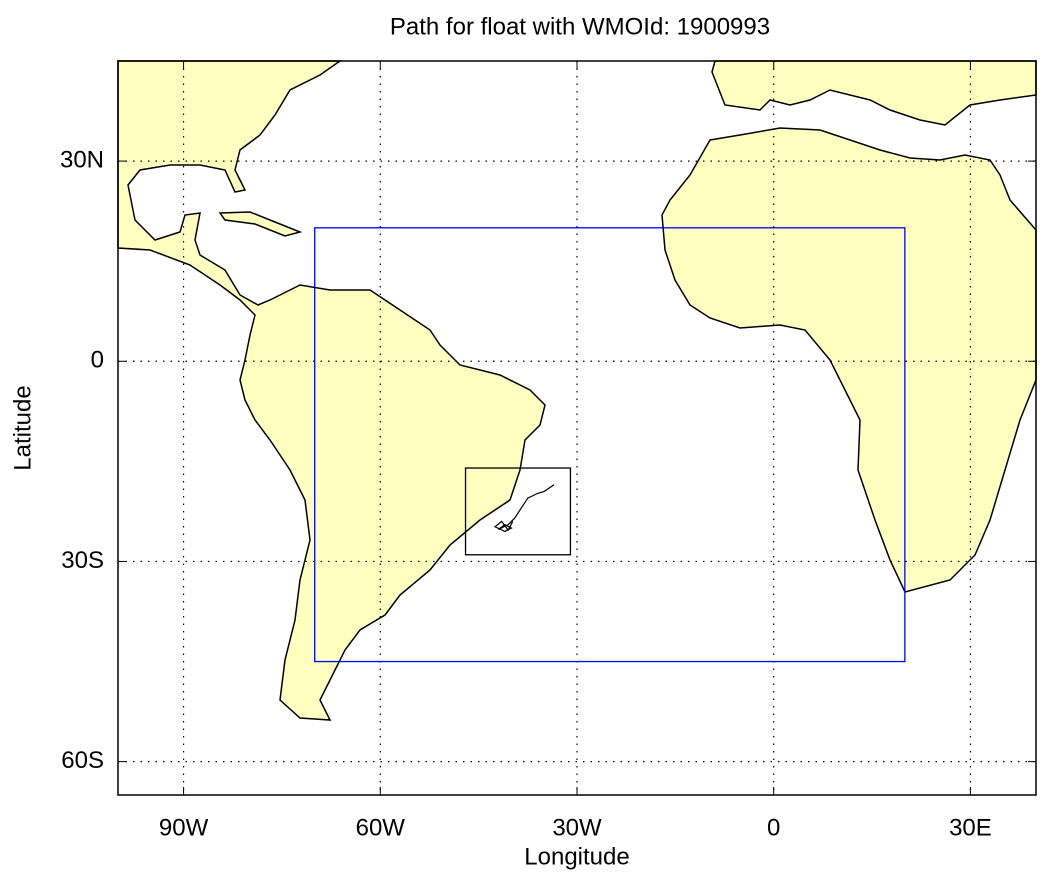 The image size is (1054, 886). I want to click on x-tick-label: 60W, so click(381, 827).